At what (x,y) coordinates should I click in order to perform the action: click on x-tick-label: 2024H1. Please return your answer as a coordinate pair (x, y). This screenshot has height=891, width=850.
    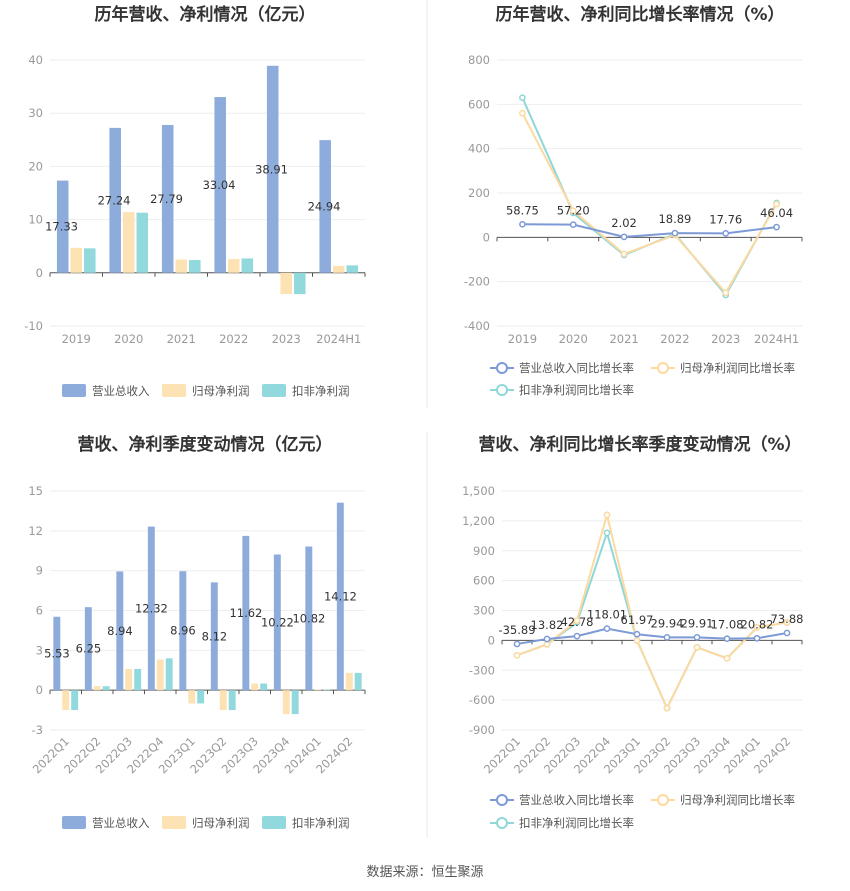
    Looking at the image, I should click on (776, 339).